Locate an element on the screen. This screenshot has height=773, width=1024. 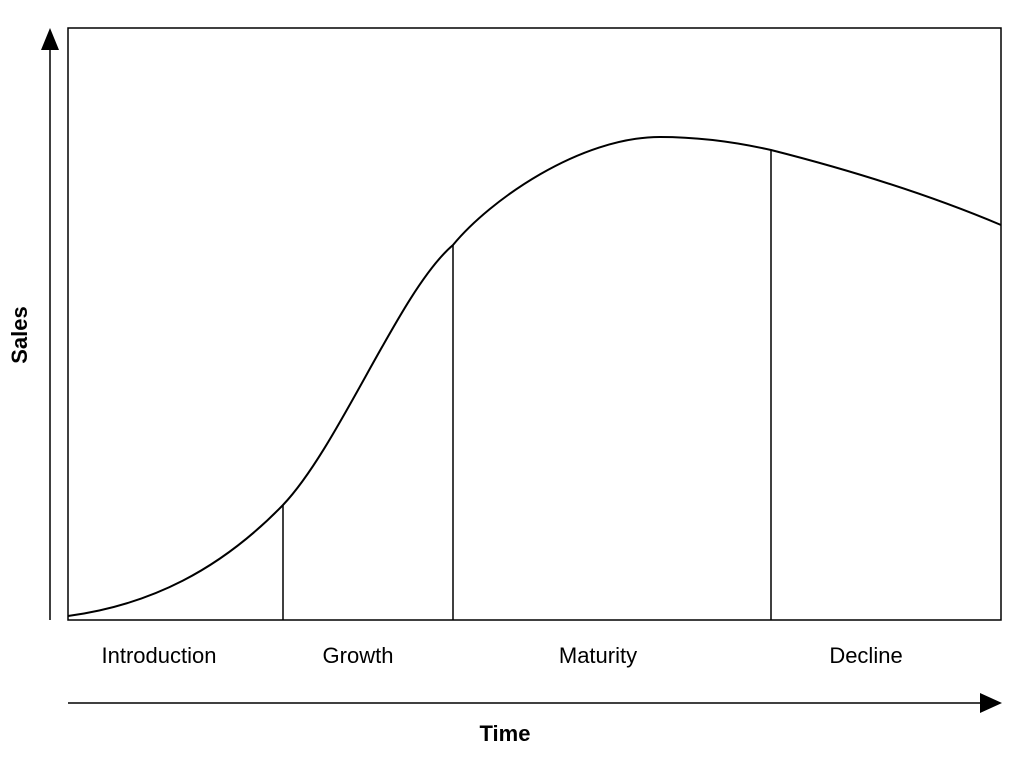
stage-label: Decline is located at coordinates (865, 655).